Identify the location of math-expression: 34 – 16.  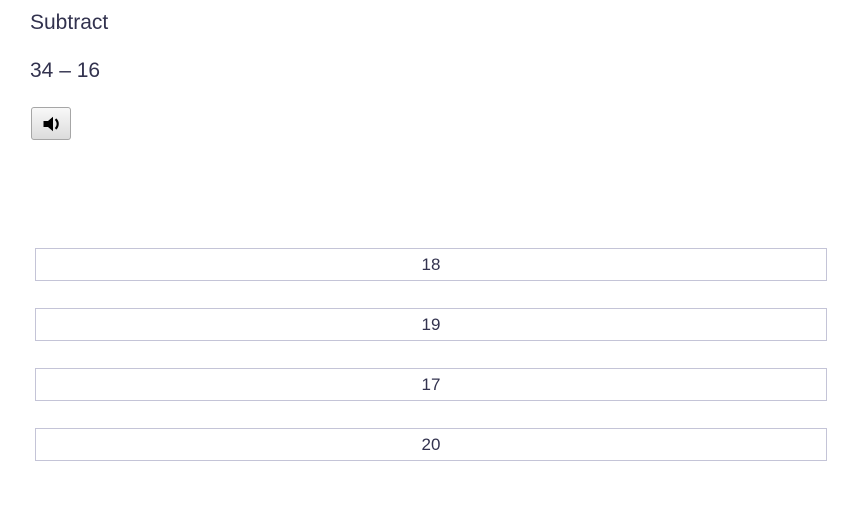
(65, 70).